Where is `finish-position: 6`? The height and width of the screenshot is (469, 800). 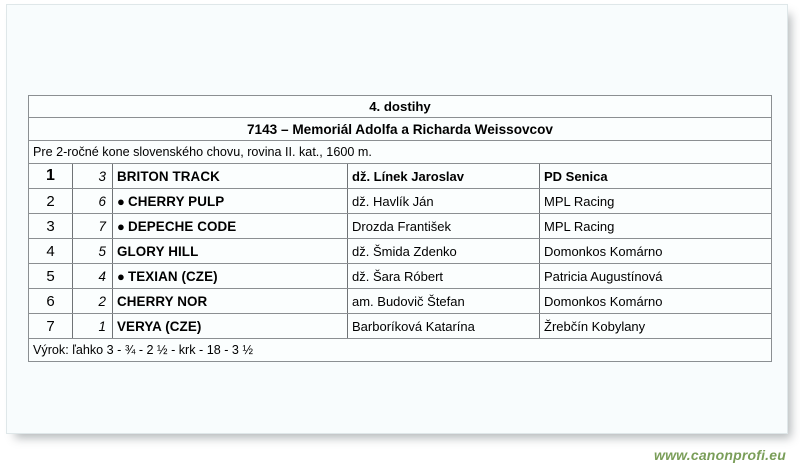 finish-position: 6 is located at coordinates (50, 301).